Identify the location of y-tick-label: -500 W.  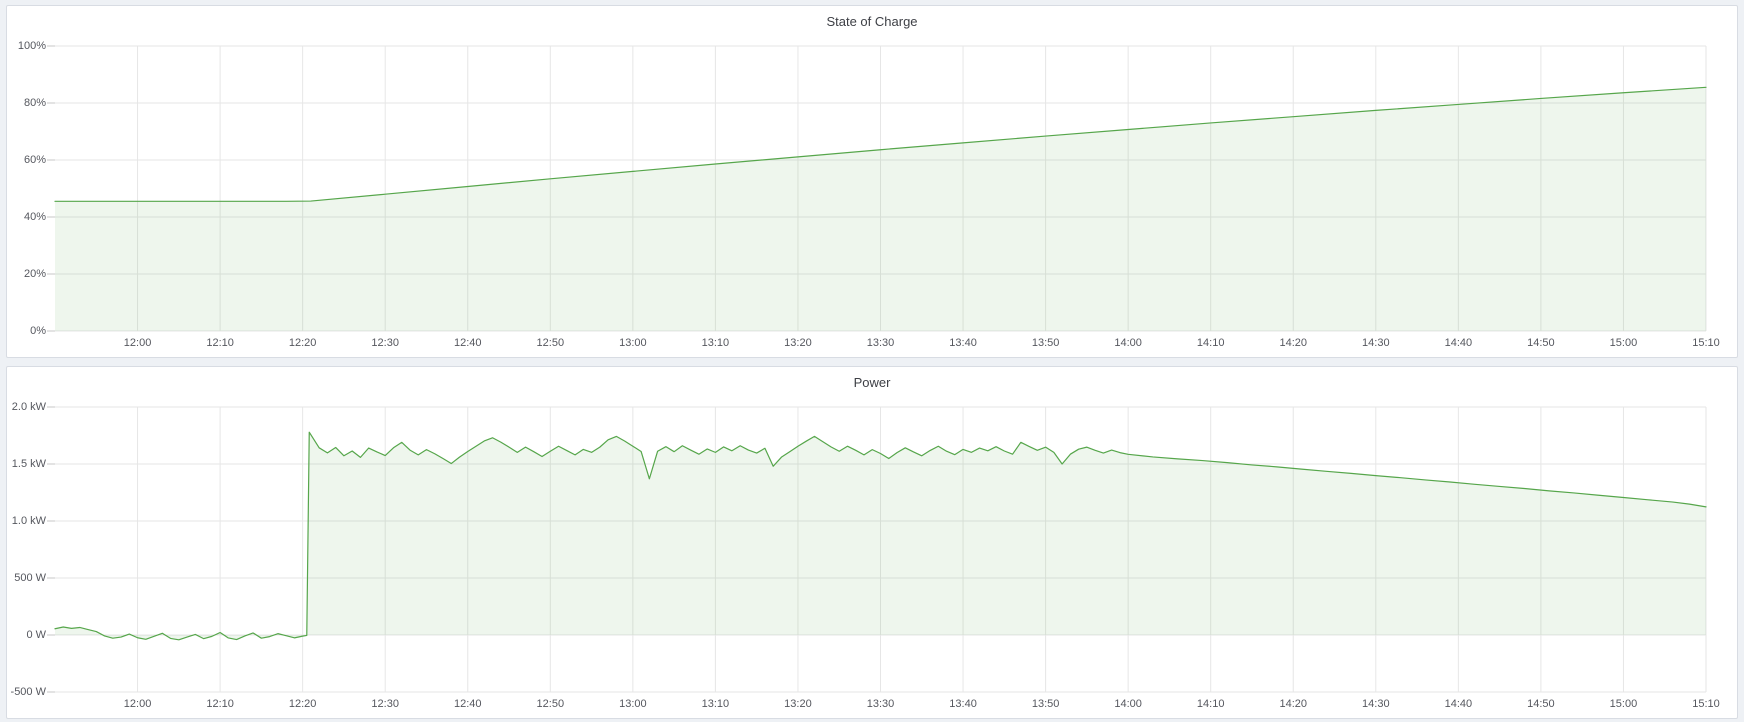
(28, 692).